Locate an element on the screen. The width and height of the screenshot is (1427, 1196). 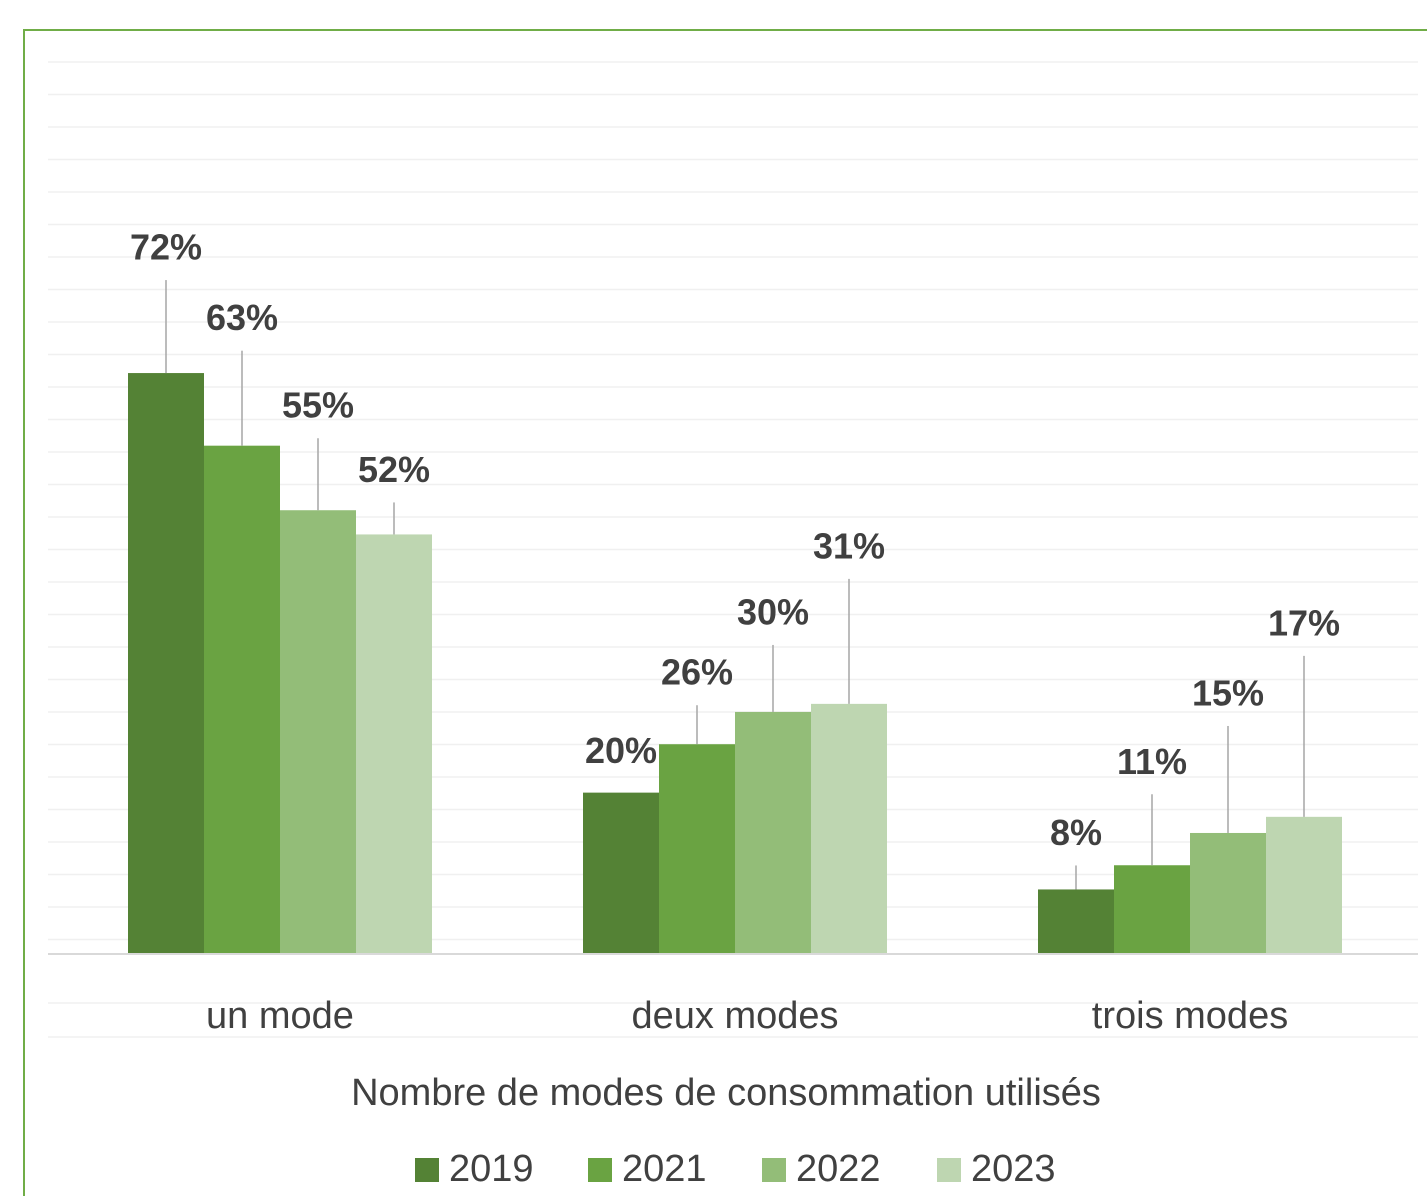
legend-label: 2019 is located at coordinates (491, 1169).